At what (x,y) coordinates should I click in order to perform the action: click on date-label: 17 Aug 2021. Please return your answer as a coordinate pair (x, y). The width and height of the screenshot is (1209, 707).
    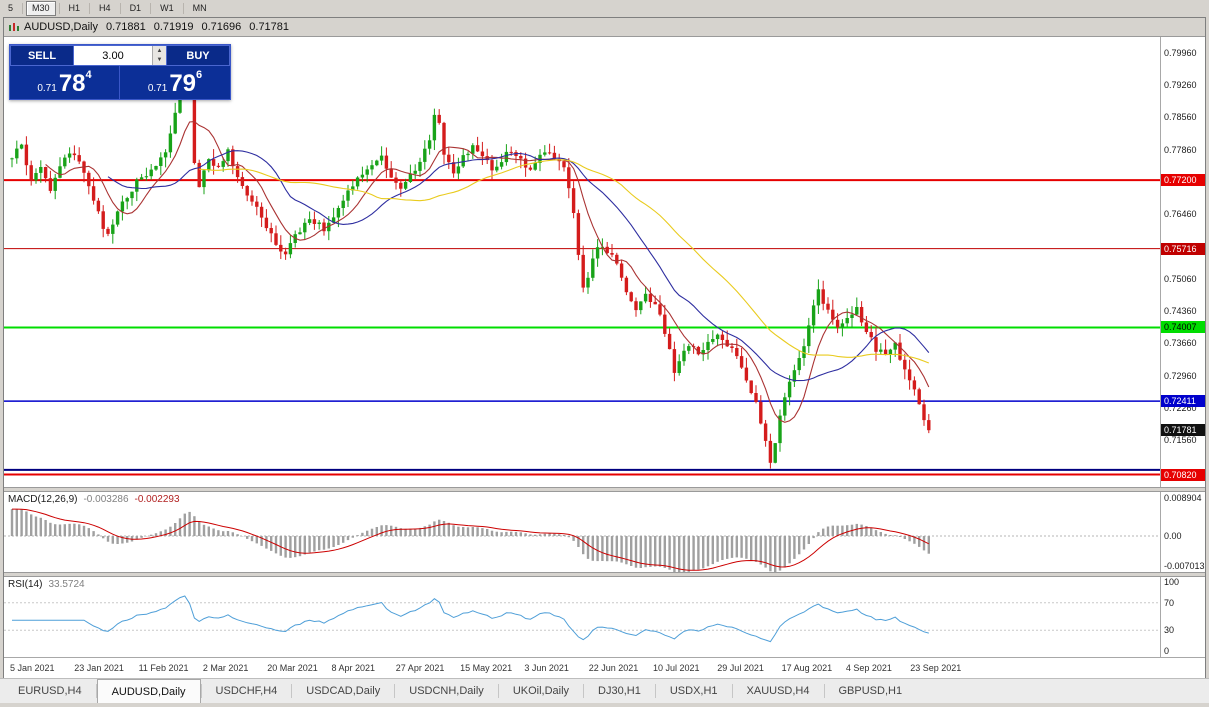
    Looking at the image, I should click on (807, 668).